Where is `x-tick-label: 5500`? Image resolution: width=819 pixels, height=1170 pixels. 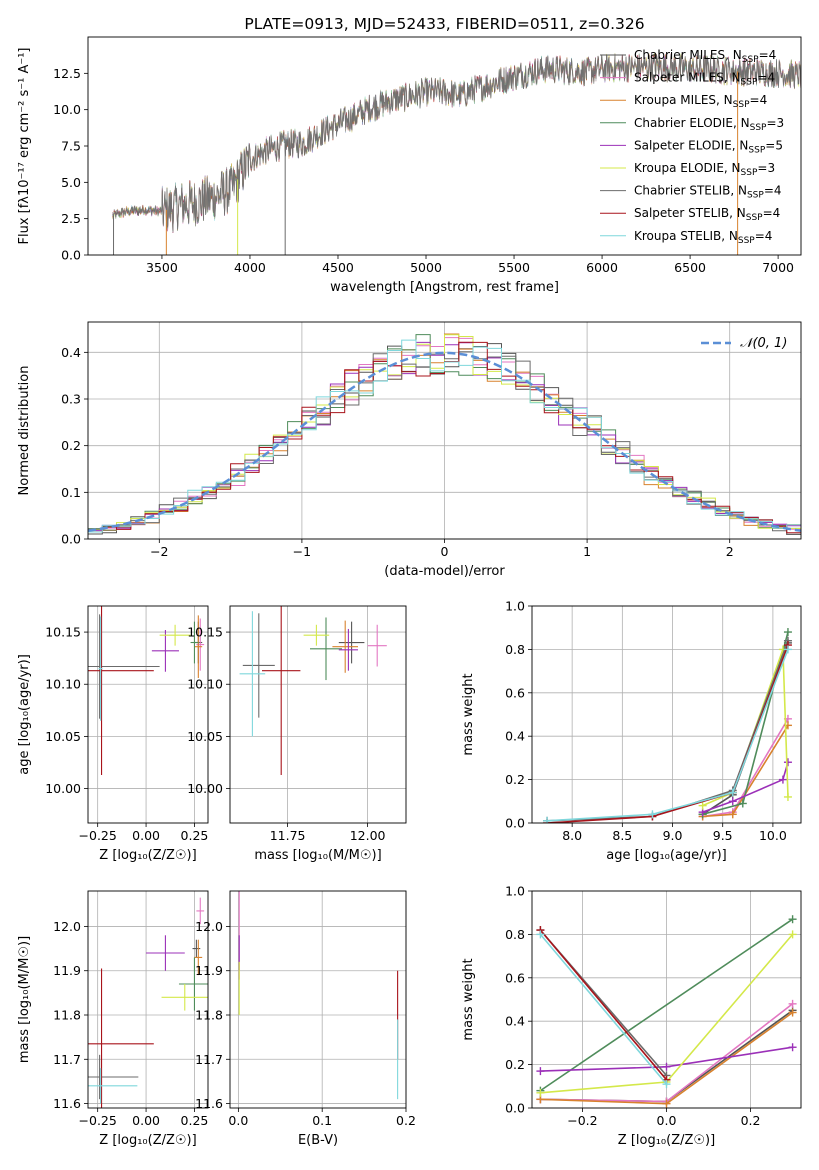
x-tick-label: 5500 is located at coordinates (514, 267).